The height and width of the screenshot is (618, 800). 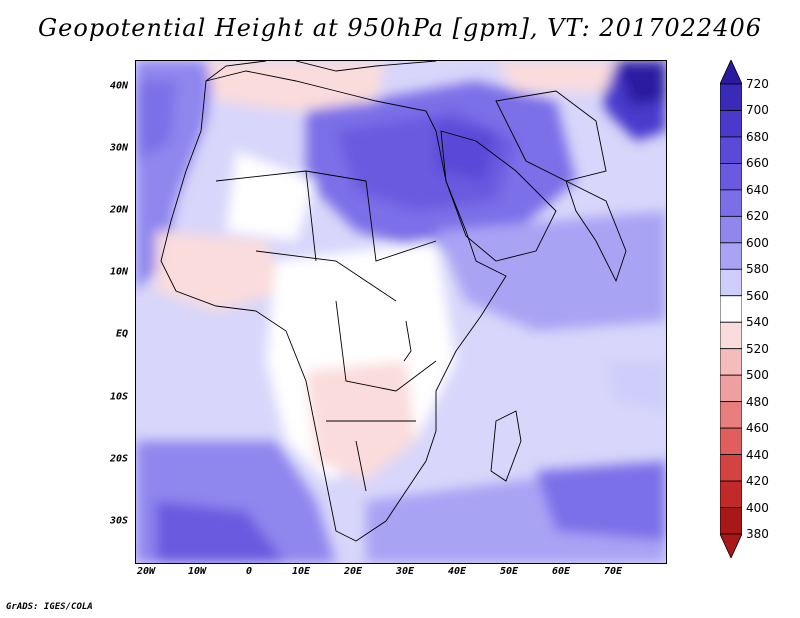 What do you see at coordinates (757, 269) in the screenshot?
I see `colorbar-label: 580` at bounding box center [757, 269].